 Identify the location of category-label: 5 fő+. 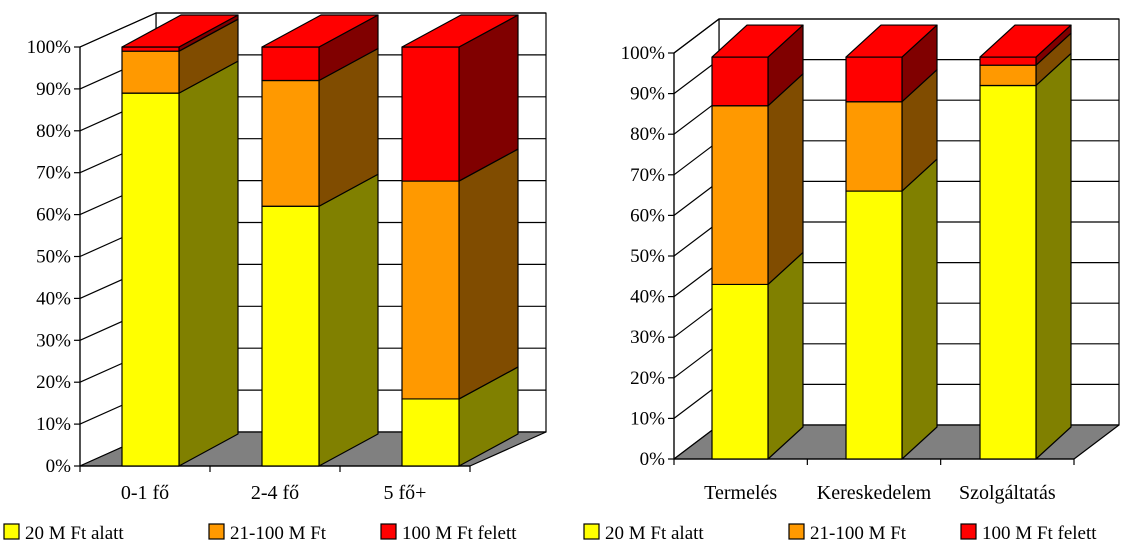
(405, 493).